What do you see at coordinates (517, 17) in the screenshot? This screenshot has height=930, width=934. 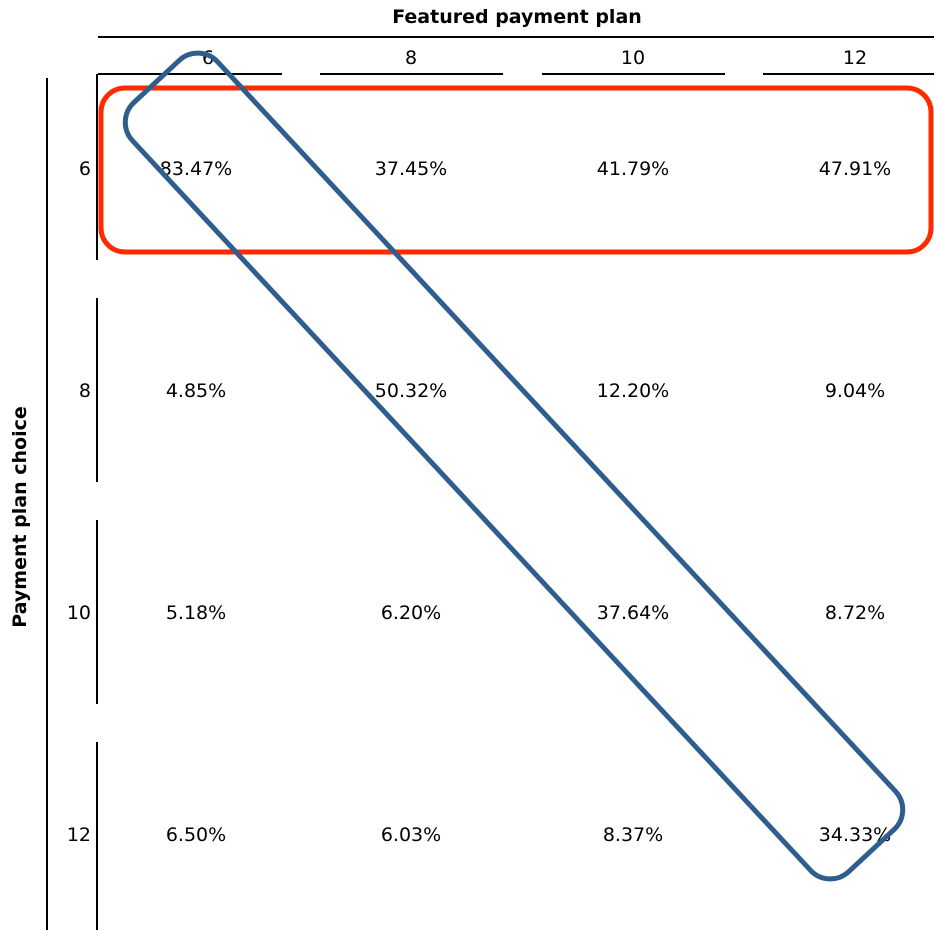 I see `column-axis-title: Featured payment plan` at bounding box center [517, 17].